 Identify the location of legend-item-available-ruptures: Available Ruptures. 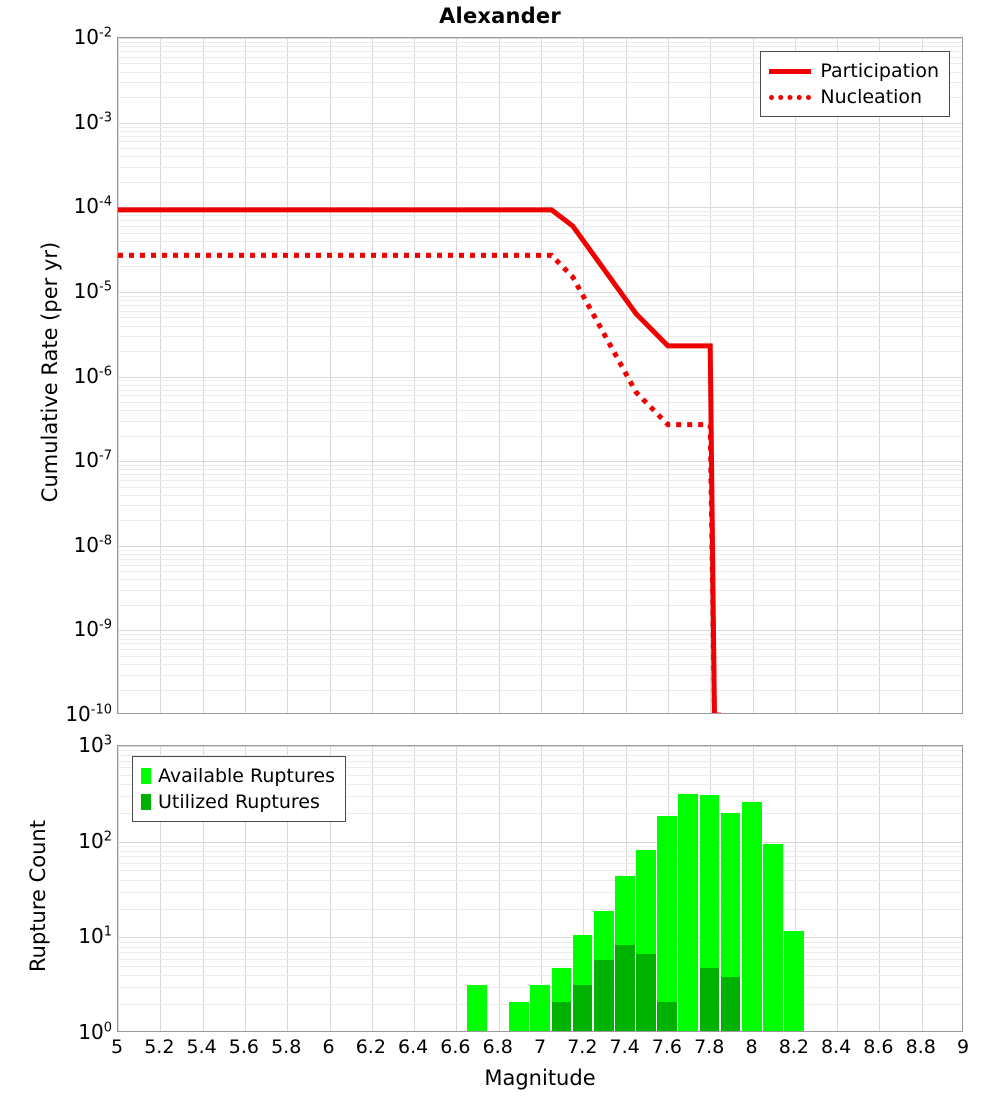
(238, 776).